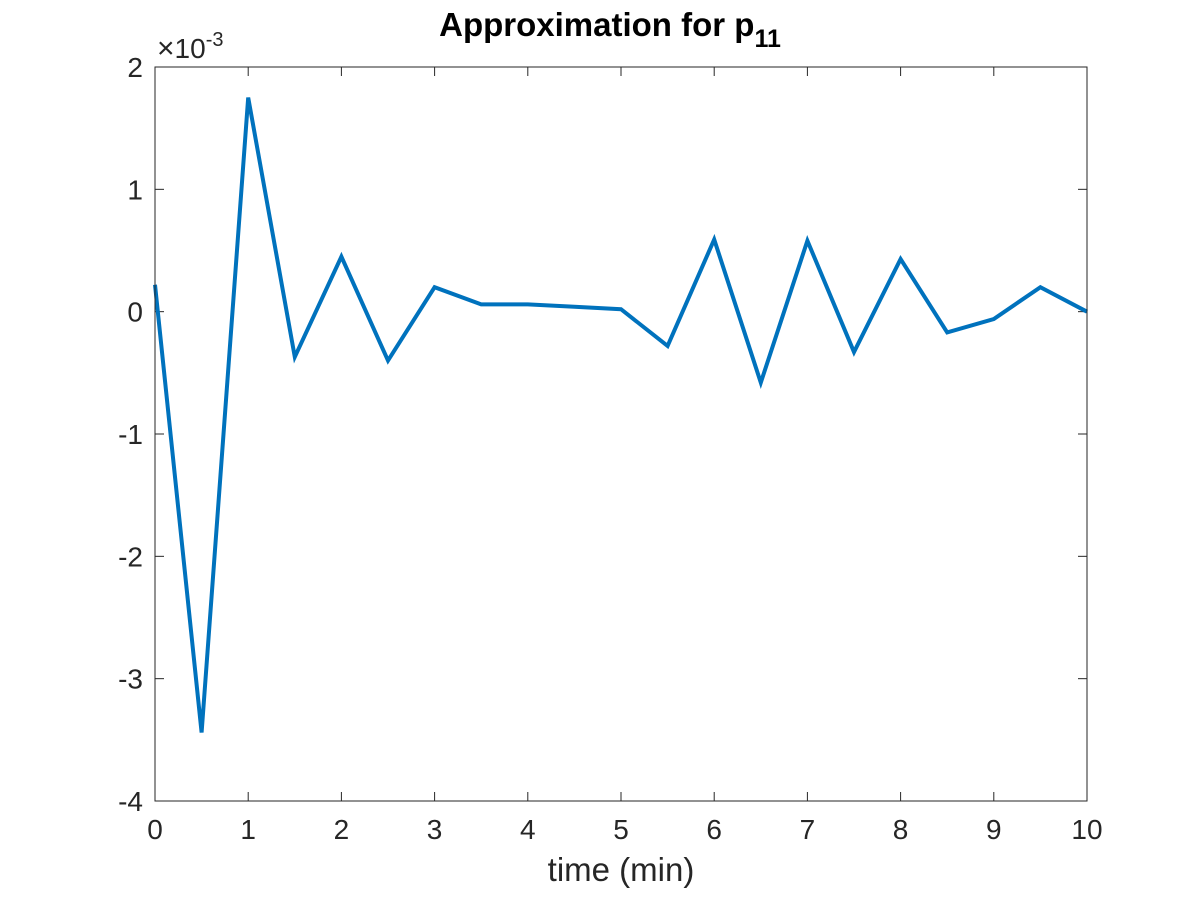  I want to click on y-tick-label: 2, so click(135, 67).